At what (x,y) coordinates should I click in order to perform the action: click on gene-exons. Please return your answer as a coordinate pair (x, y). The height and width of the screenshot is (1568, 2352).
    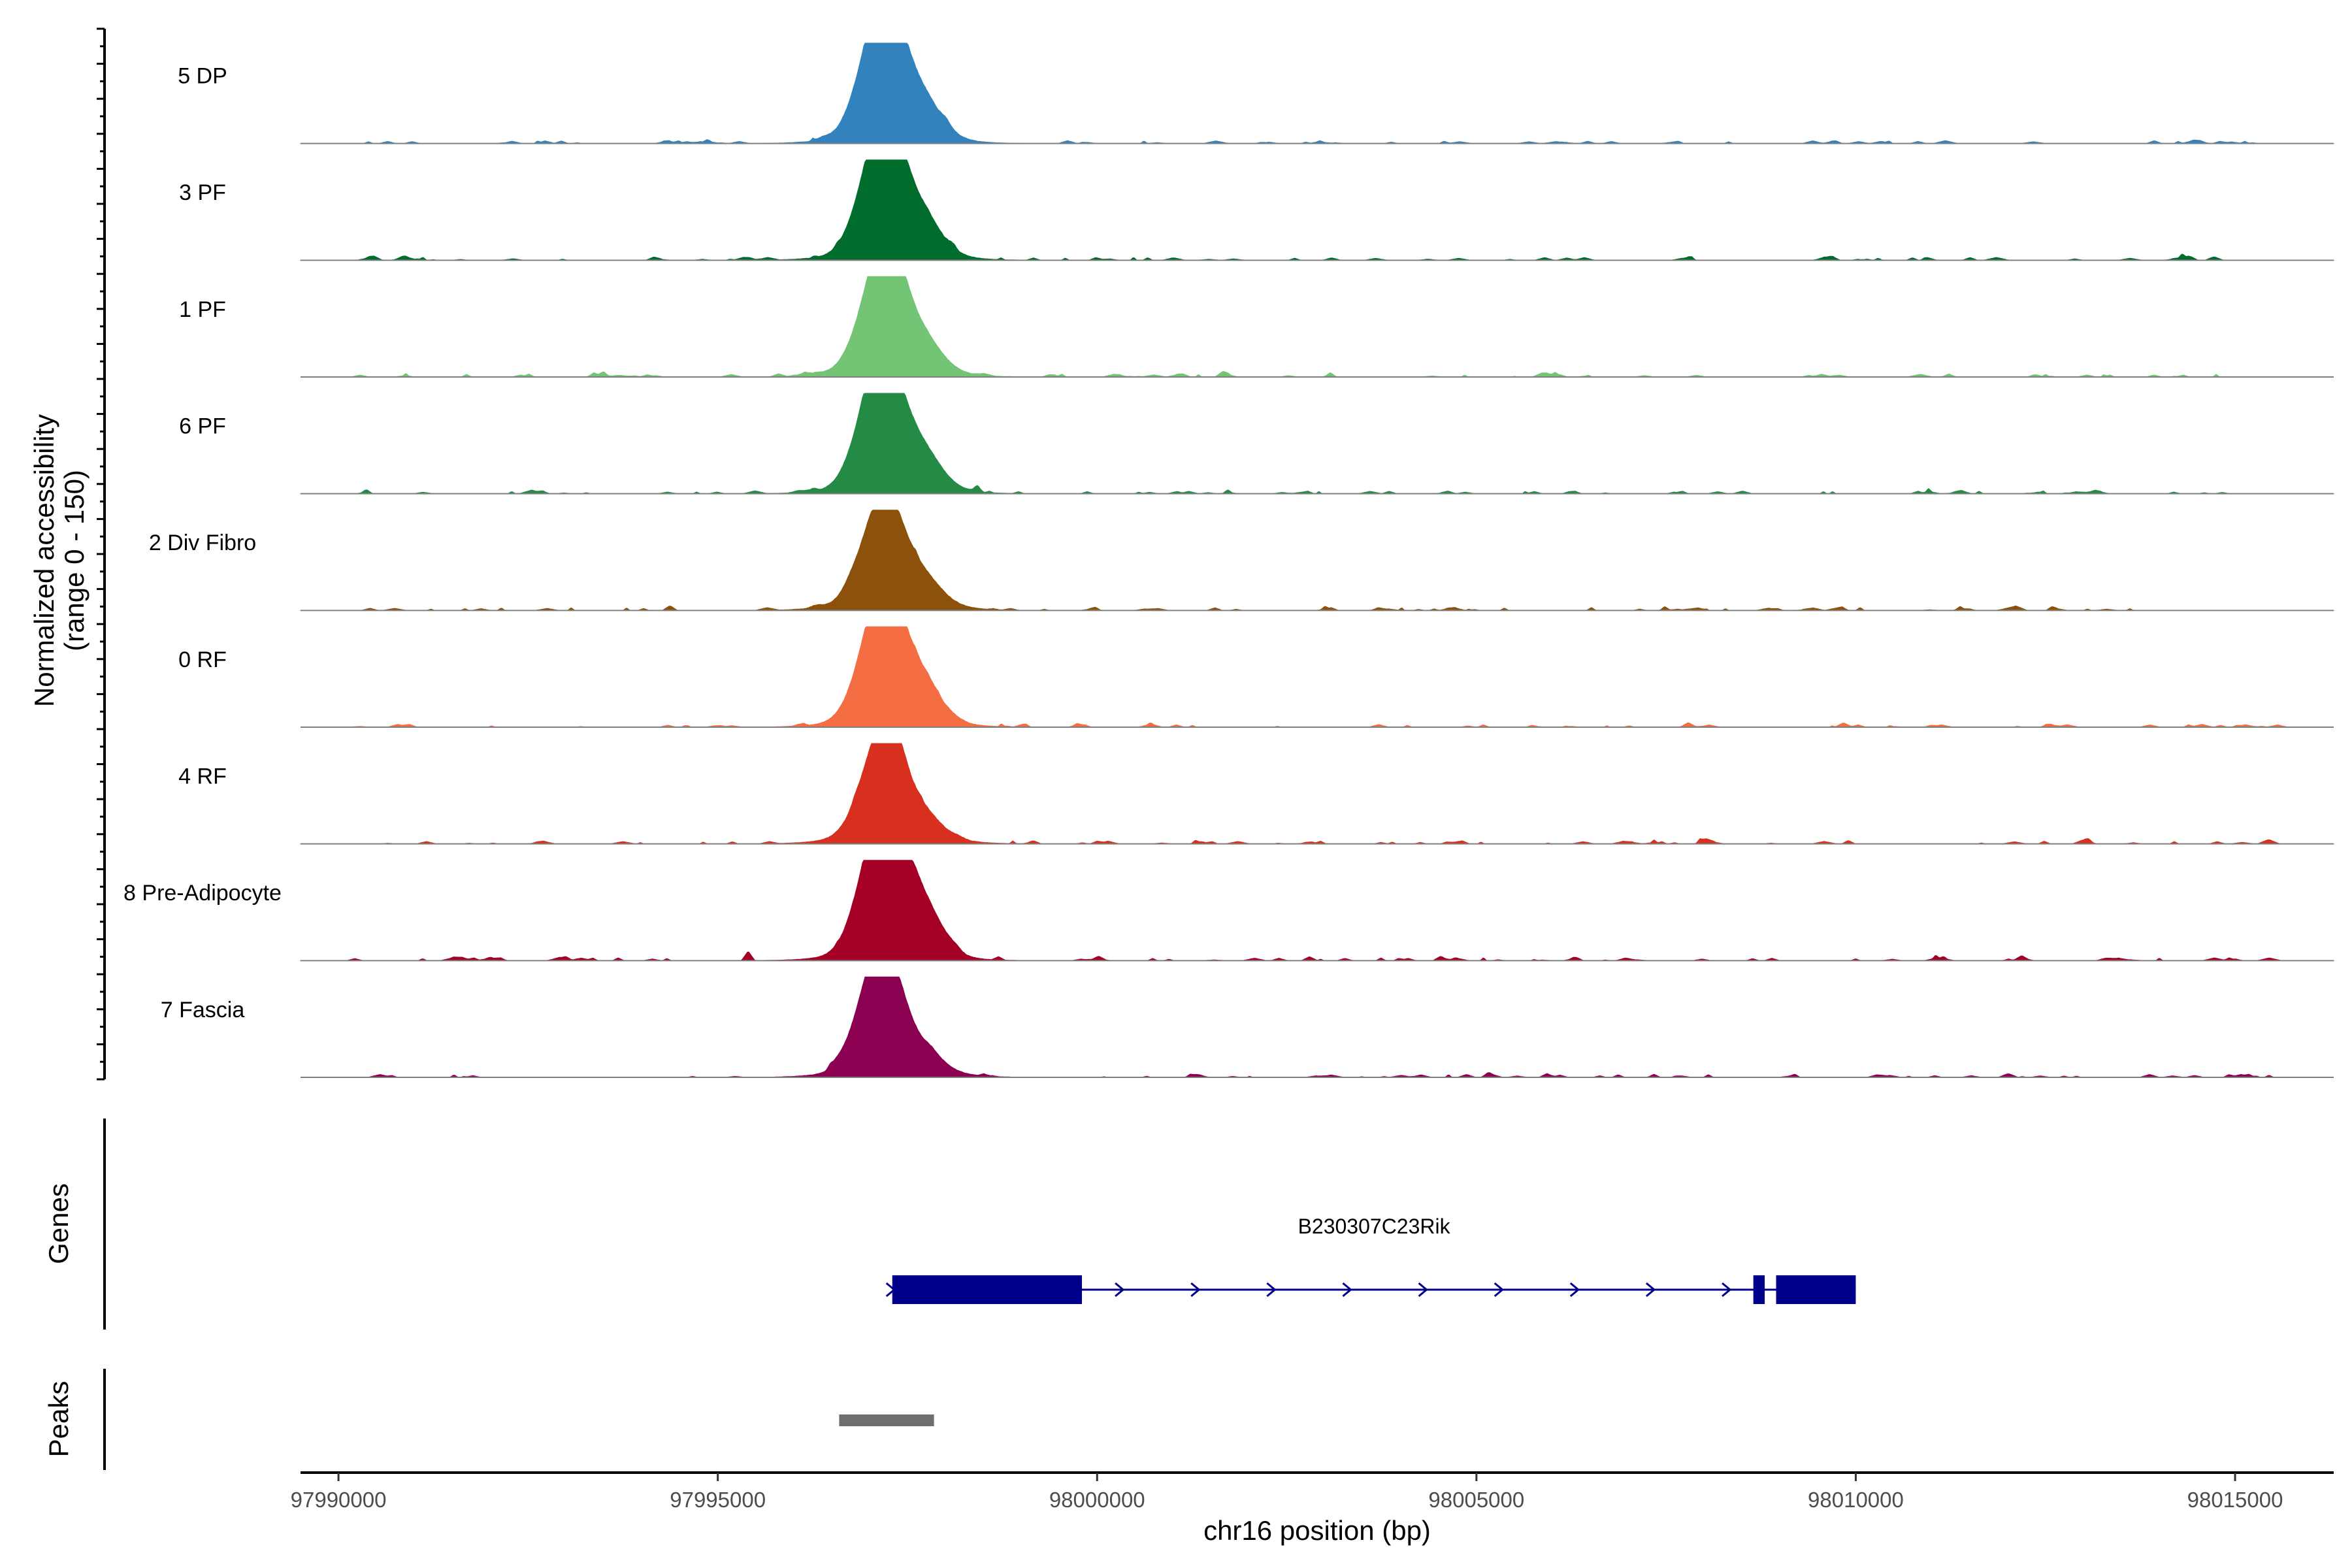
    Looking at the image, I should click on (1374, 1289).